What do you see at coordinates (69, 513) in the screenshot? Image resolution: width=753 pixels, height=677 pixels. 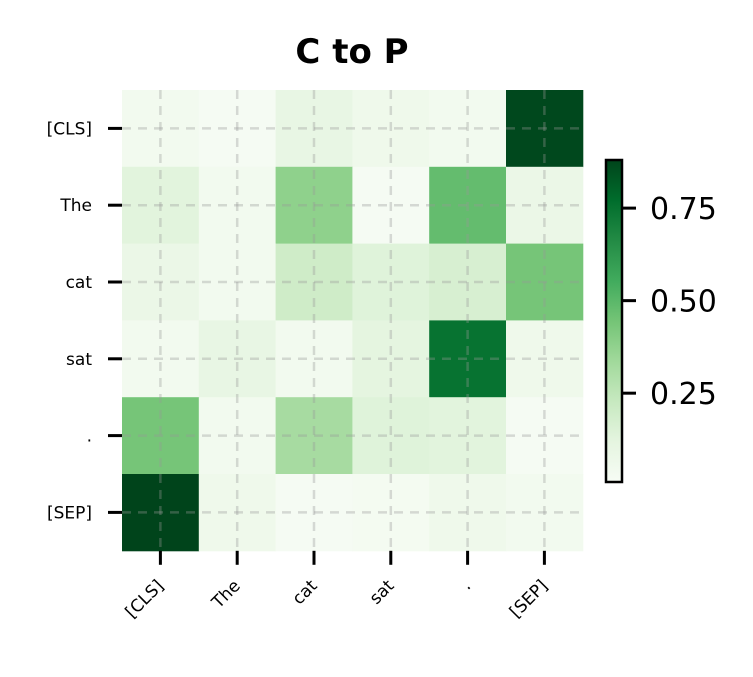 I see `y-tick-label: [SEP]` at bounding box center [69, 513].